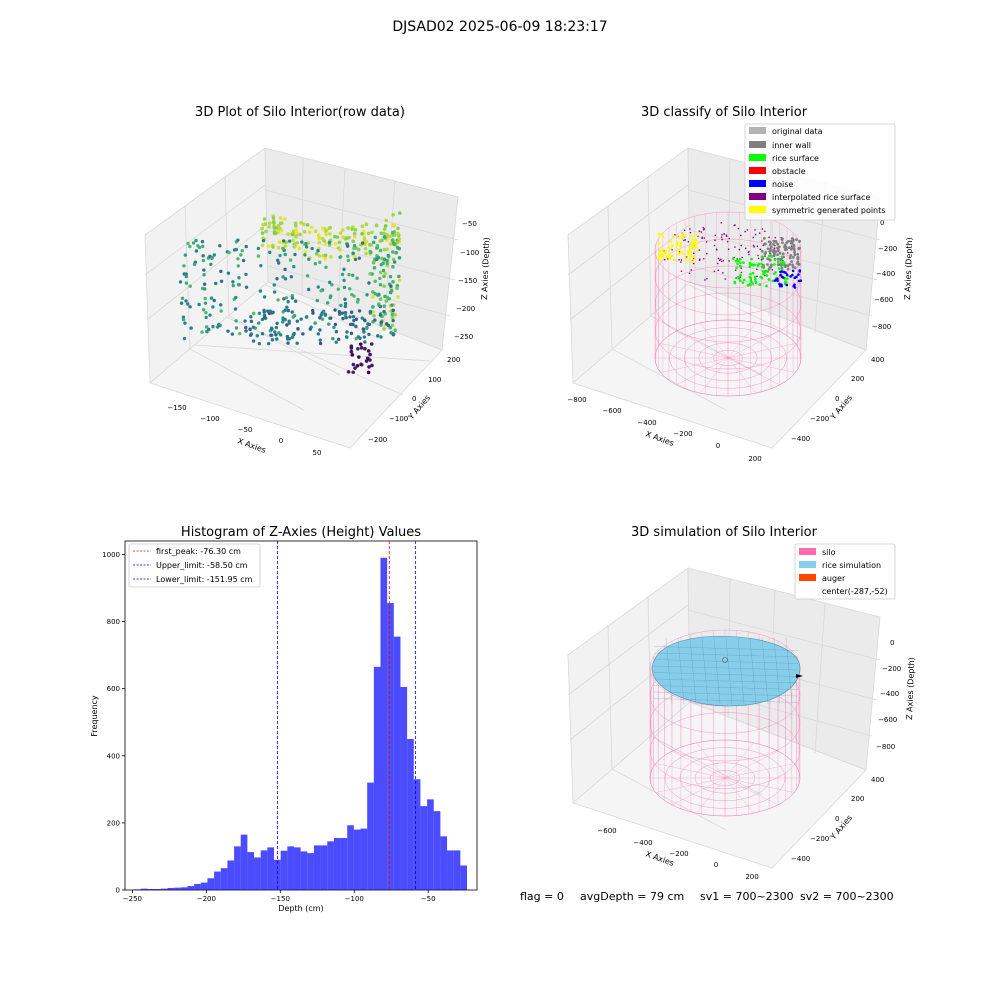  Describe the element at coordinates (795, 158) in the screenshot. I see `legend-label: rice surface` at that location.